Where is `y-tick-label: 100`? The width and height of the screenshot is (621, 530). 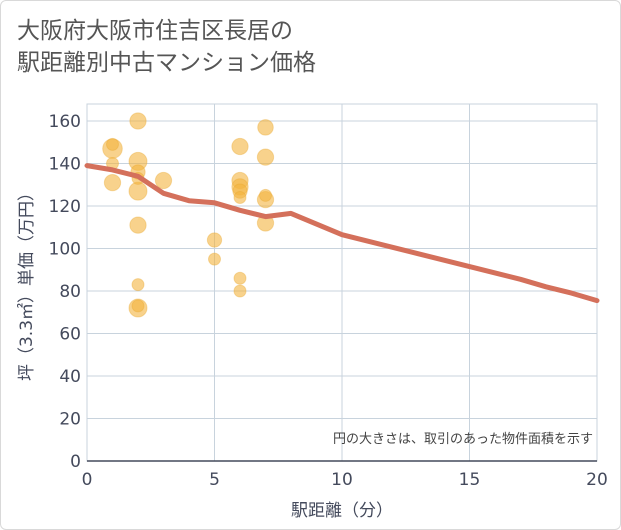 y-tick-label: 100 is located at coordinates (65, 250).